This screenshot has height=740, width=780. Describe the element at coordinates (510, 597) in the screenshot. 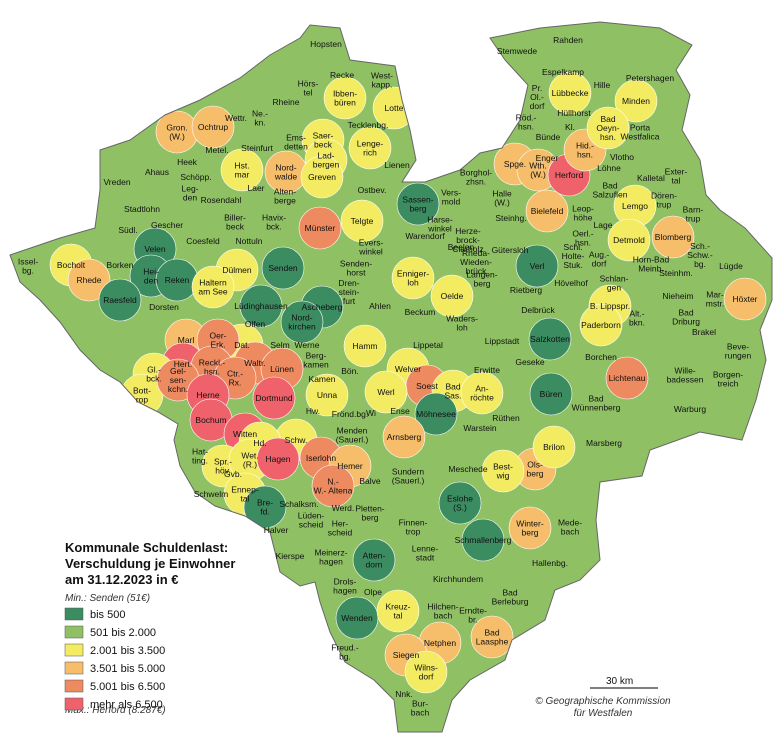

I see `municipality-label: Bad Berleburg` at that location.